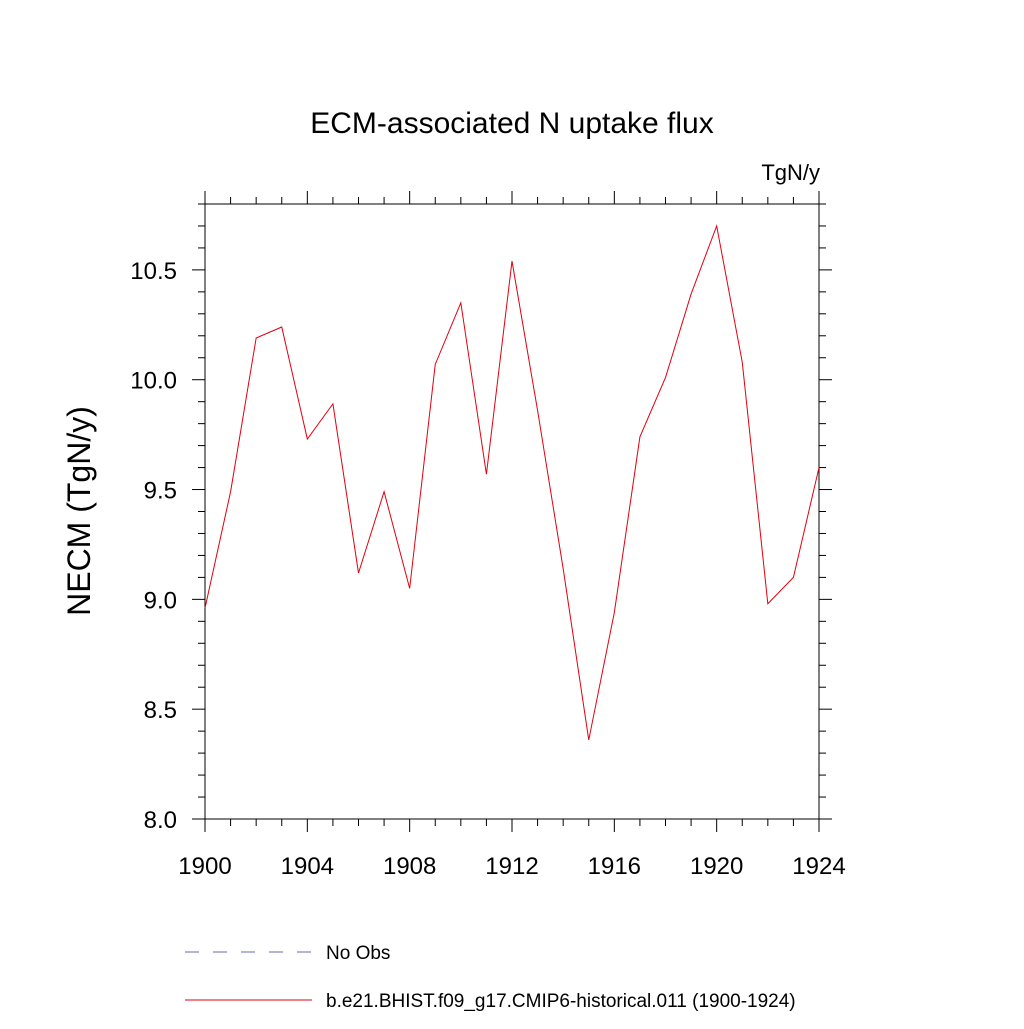  What do you see at coordinates (204, 866) in the screenshot?
I see `x-tick-label: 1900` at bounding box center [204, 866].